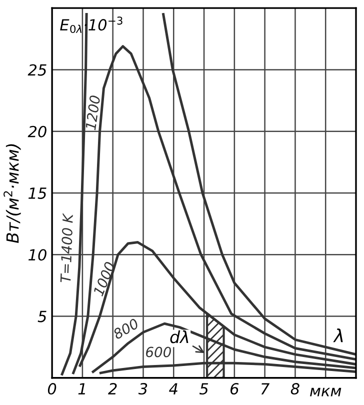 Image resolution: width=364 pixels, height=405 pixels. What do you see at coordinates (295, 388) in the screenshot?
I see `x-tick-label: 8` at bounding box center [295, 388].